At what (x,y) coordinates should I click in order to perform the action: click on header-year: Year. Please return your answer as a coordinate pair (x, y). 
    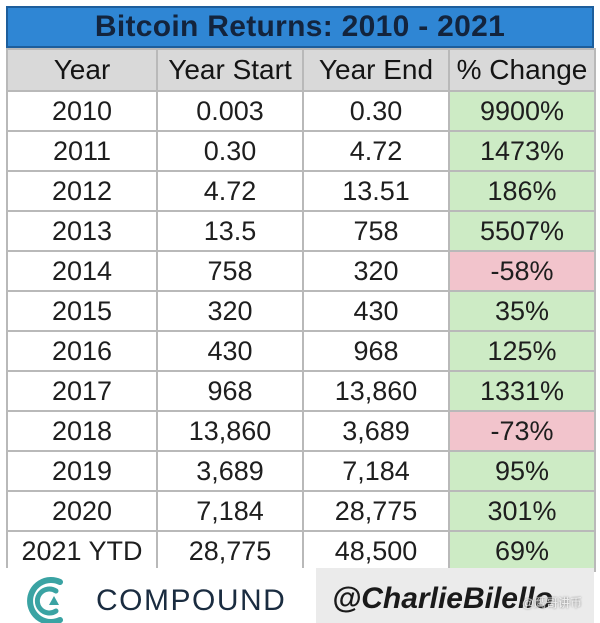
    Looking at the image, I should click on (82, 70).